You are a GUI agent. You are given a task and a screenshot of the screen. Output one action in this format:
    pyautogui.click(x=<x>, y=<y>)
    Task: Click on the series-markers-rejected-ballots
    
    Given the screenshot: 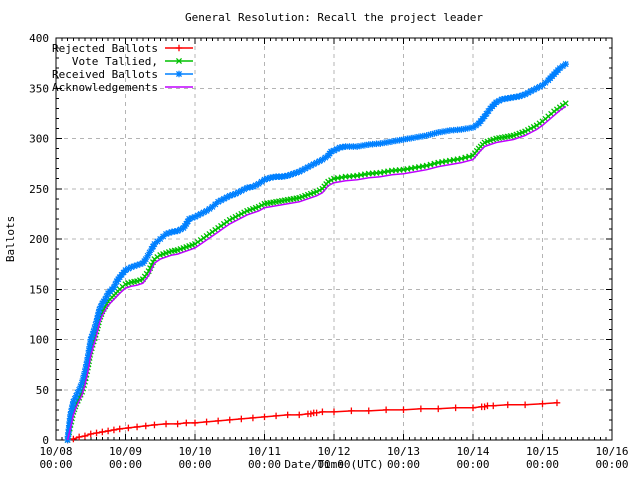 What is the action you would take?
    pyautogui.click(x=312, y=421)
    